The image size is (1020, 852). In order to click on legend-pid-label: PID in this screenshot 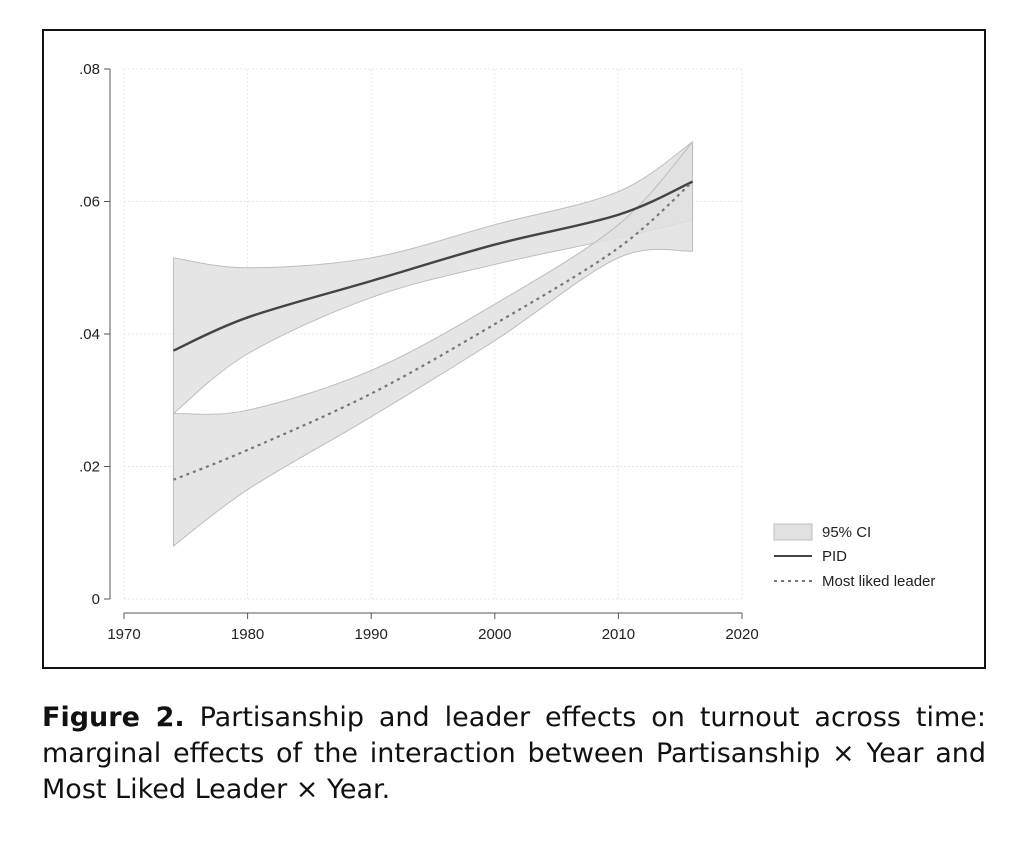, I will do `click(834, 556)`.